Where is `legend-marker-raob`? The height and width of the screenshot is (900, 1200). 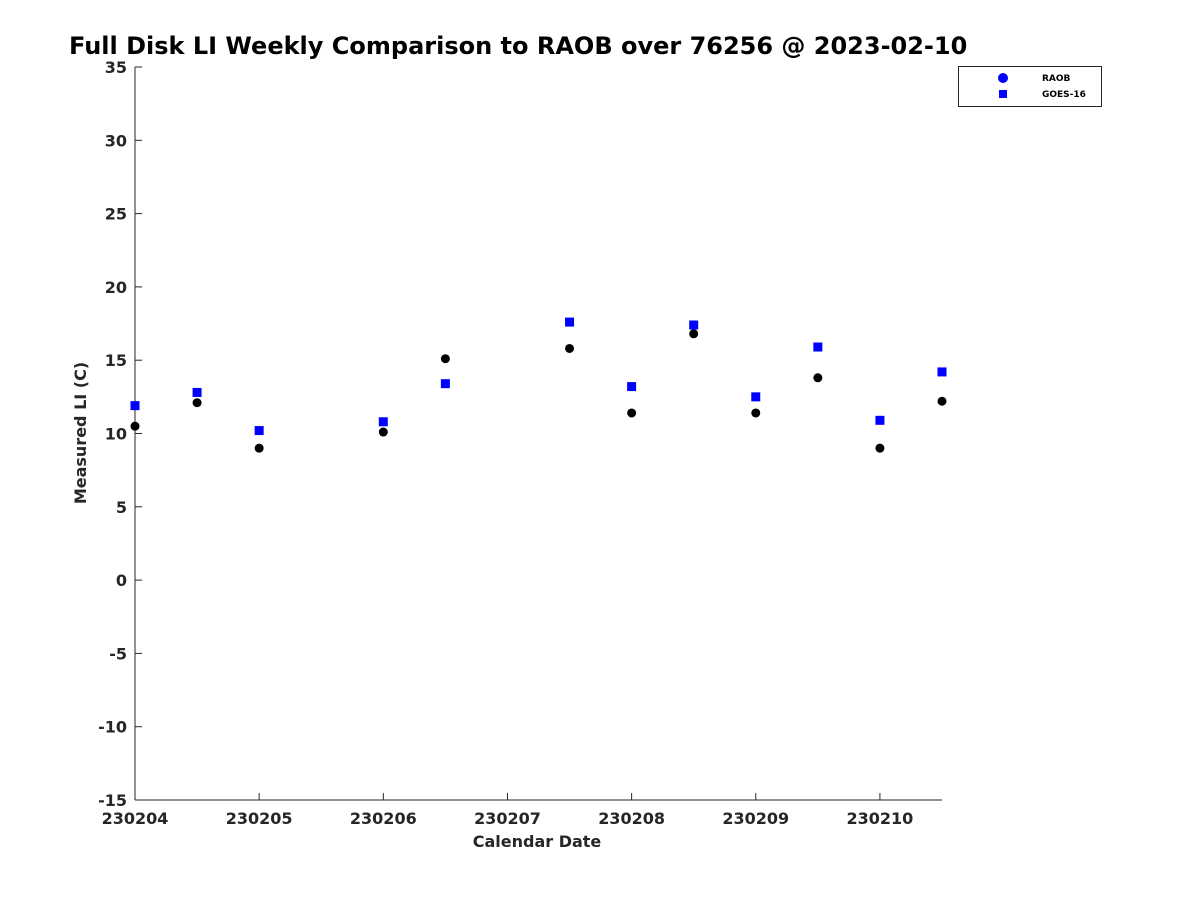 legend-marker-raob is located at coordinates (1003, 78).